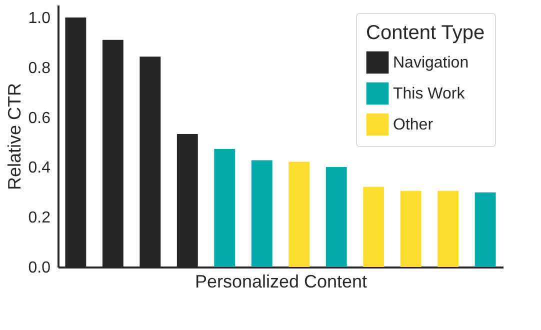 The width and height of the screenshot is (541, 330). Describe the element at coordinates (429, 94) in the screenshot. I see `legend-label: This Work` at that location.